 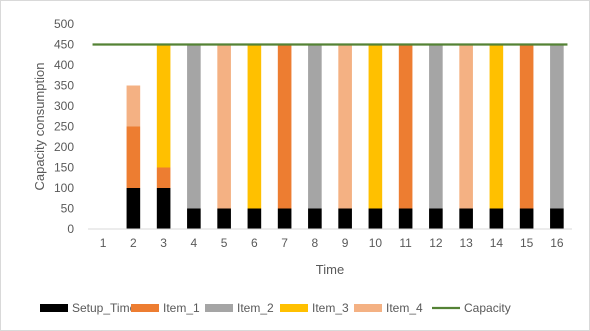 I want to click on bar-item-3-t6, so click(x=254, y=126).